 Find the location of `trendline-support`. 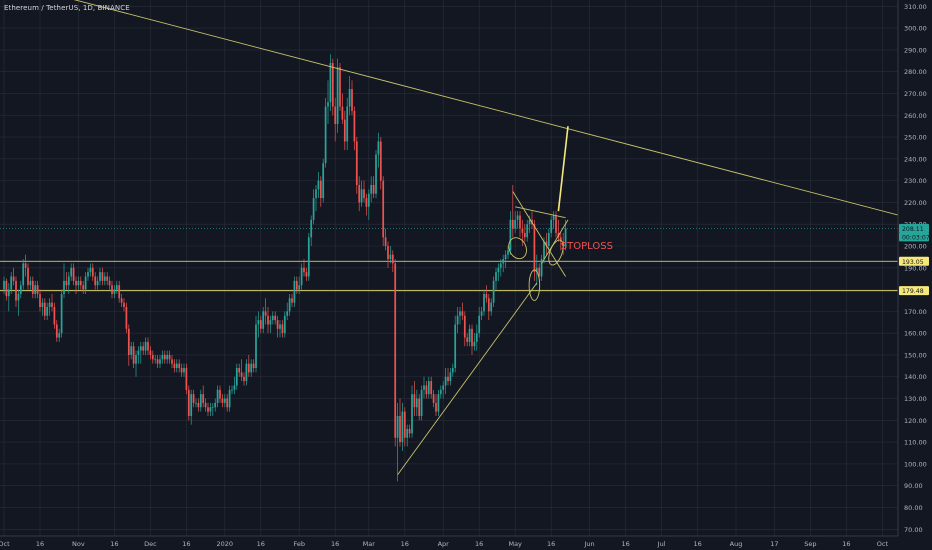

trendline-support is located at coordinates (467, 379).